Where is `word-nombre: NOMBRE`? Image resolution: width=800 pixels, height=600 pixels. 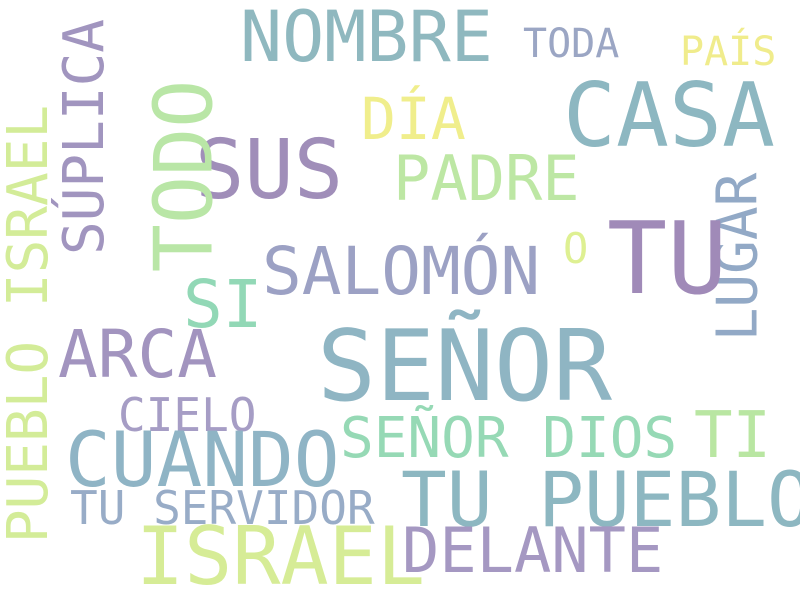 word-nombre: NOMBRE is located at coordinates (366, 39).